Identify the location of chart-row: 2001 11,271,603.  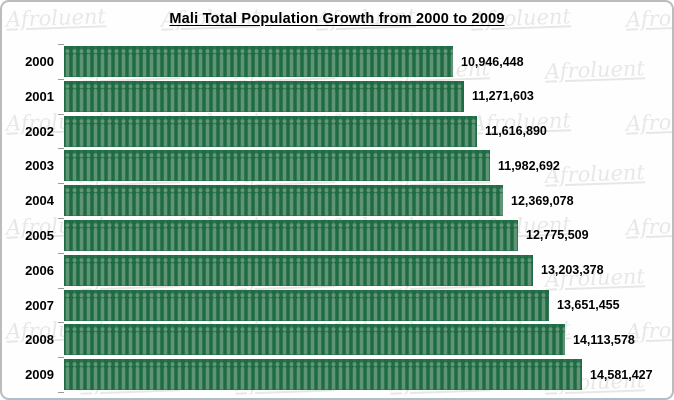
(337, 96).